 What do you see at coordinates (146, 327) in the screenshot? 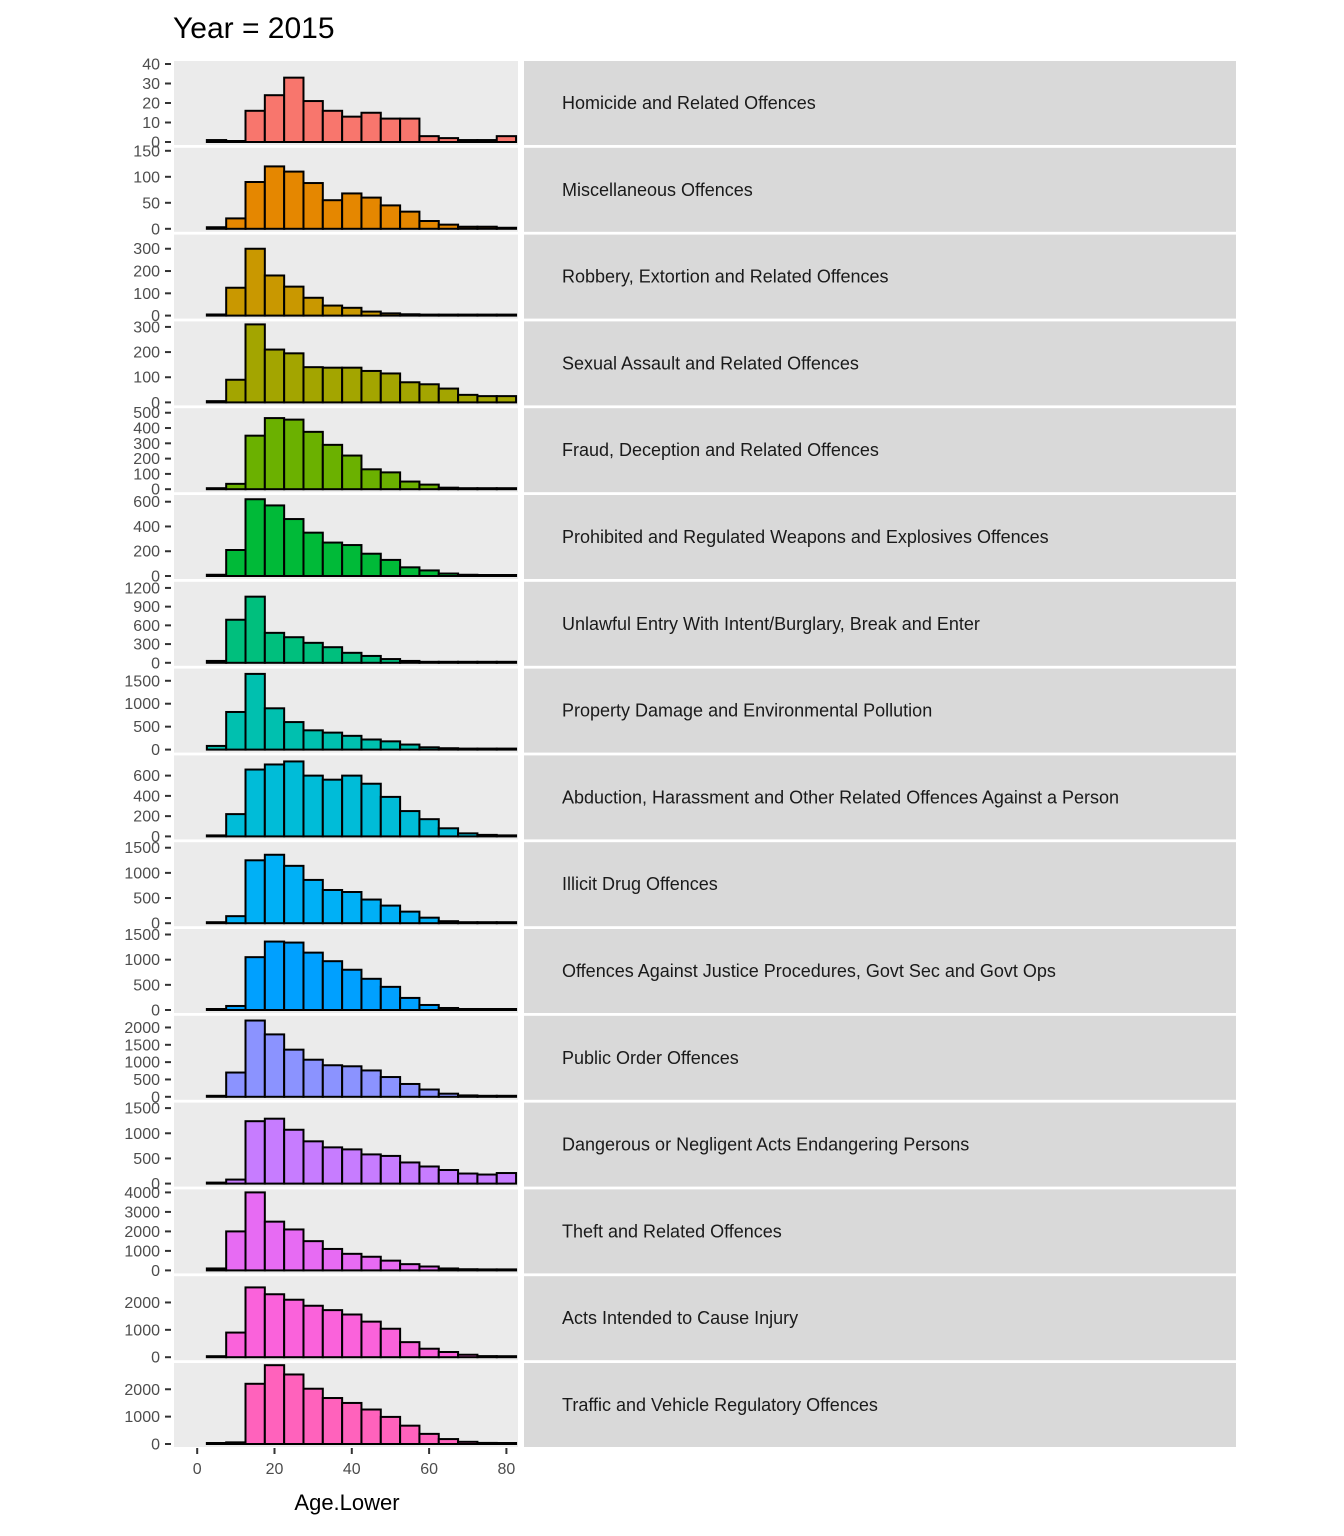
I see `y-tick-label: 300` at bounding box center [146, 327].